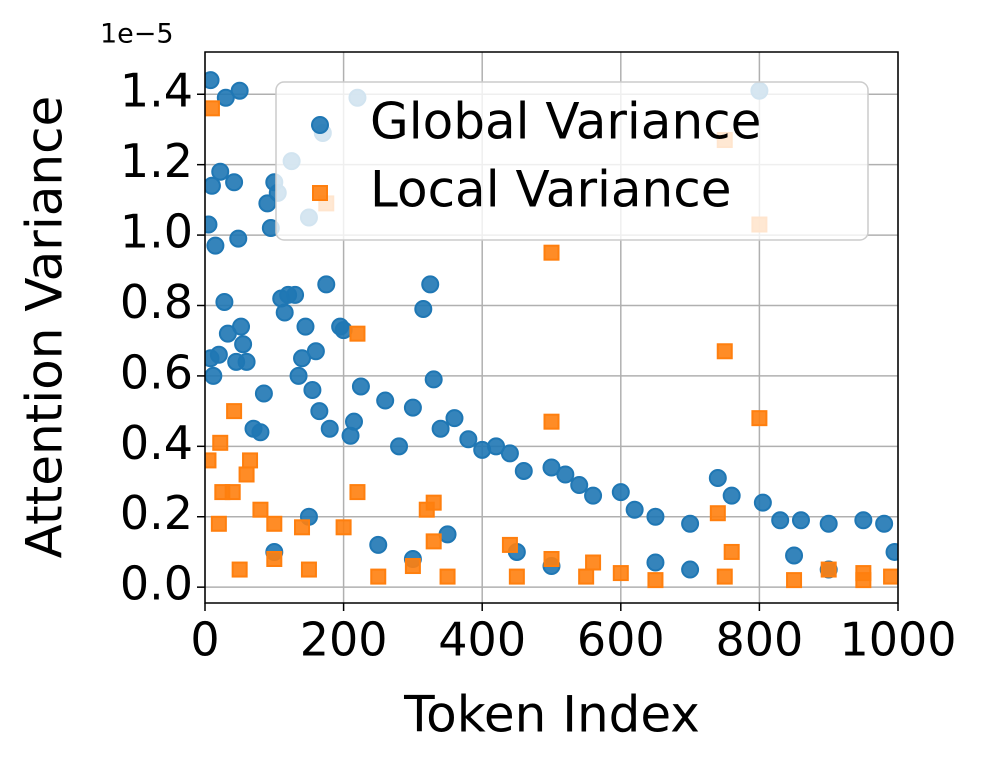 The image size is (997, 770). What do you see at coordinates (621, 640) in the screenshot?
I see `x-tick-label: 600` at bounding box center [621, 640].